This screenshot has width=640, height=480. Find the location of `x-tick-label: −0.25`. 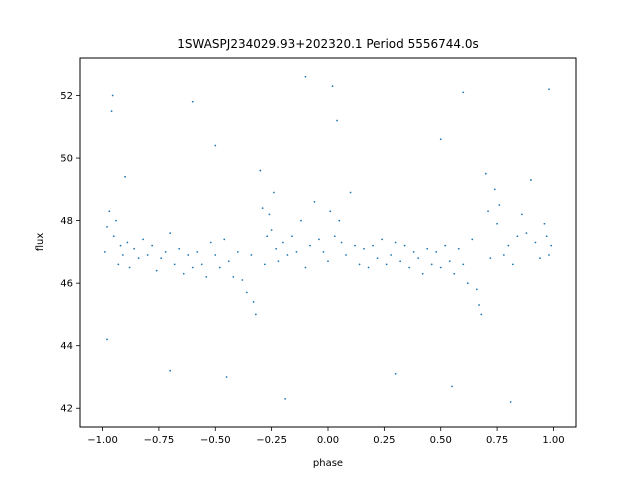

x-tick-label: −0.25 is located at coordinates (271, 440).